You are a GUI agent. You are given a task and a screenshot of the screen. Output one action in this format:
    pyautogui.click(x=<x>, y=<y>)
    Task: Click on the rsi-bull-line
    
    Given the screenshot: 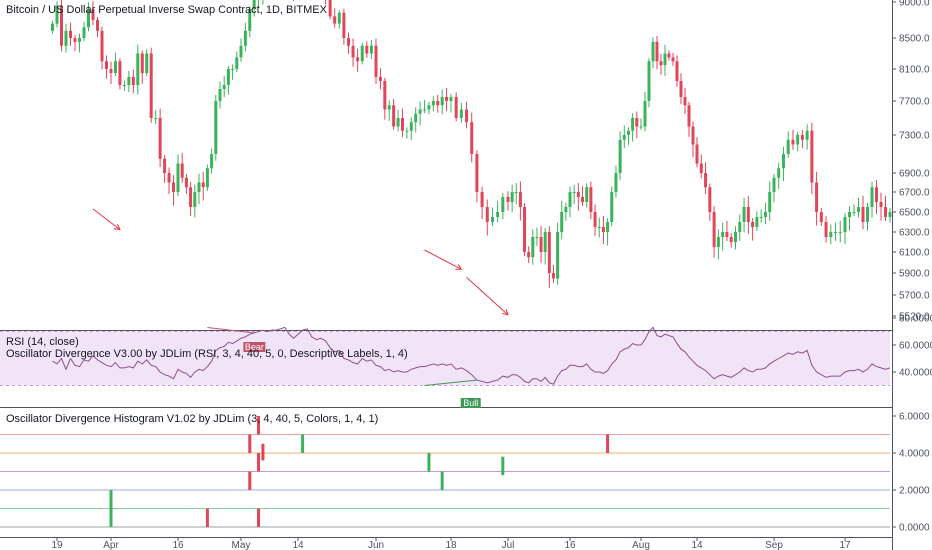 What is the action you would take?
    pyautogui.click(x=450, y=382)
    